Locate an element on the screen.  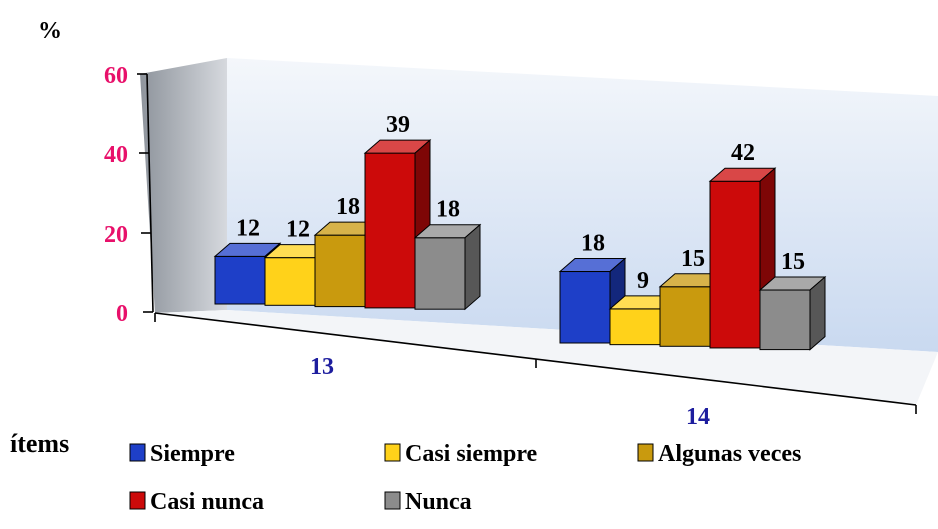
legend-label: Nunca is located at coordinates (438, 502).